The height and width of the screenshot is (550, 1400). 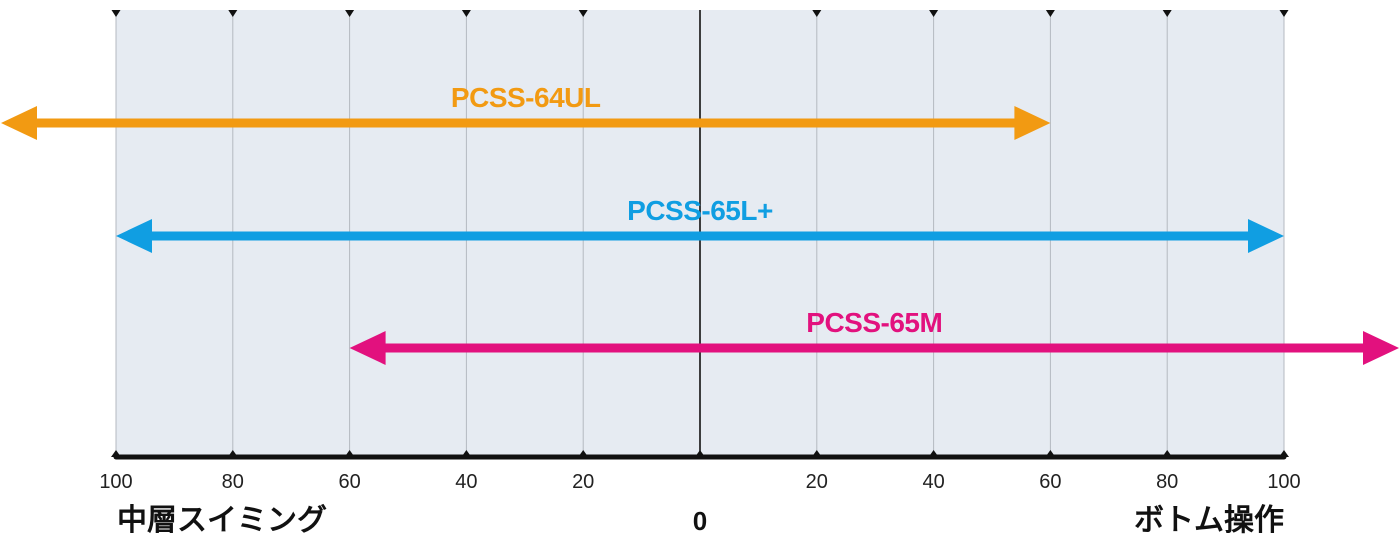 I want to click on range-arrow: PCSS-65L+, so click(x=700, y=224).